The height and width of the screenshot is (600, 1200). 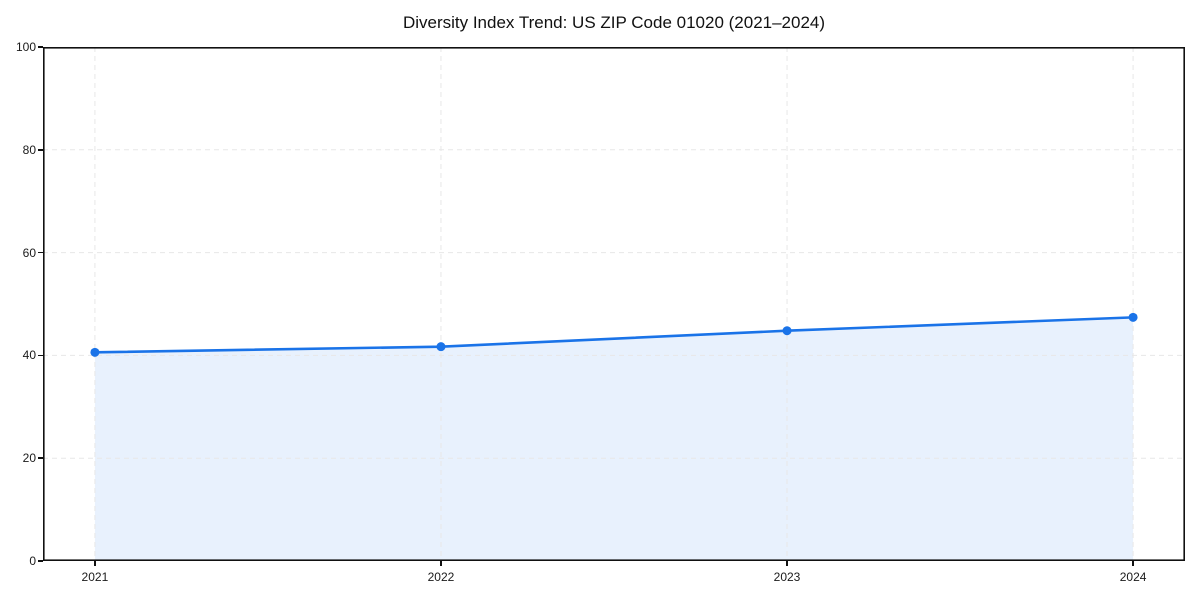 What do you see at coordinates (29, 355) in the screenshot?
I see `y-tick-label: 40` at bounding box center [29, 355].